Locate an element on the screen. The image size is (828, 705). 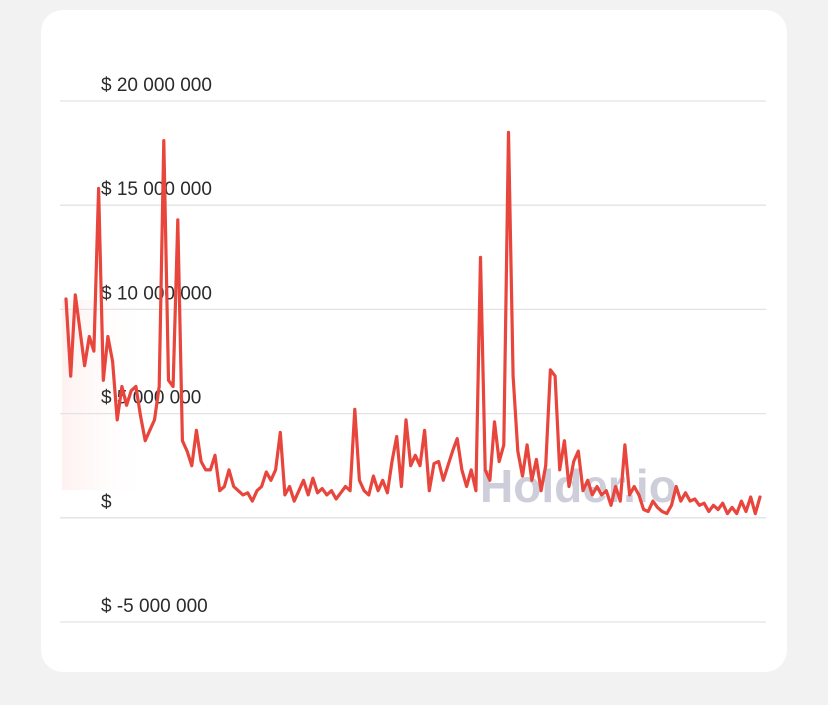
y-tick-label: $ 10 000 000 is located at coordinates (156, 293).